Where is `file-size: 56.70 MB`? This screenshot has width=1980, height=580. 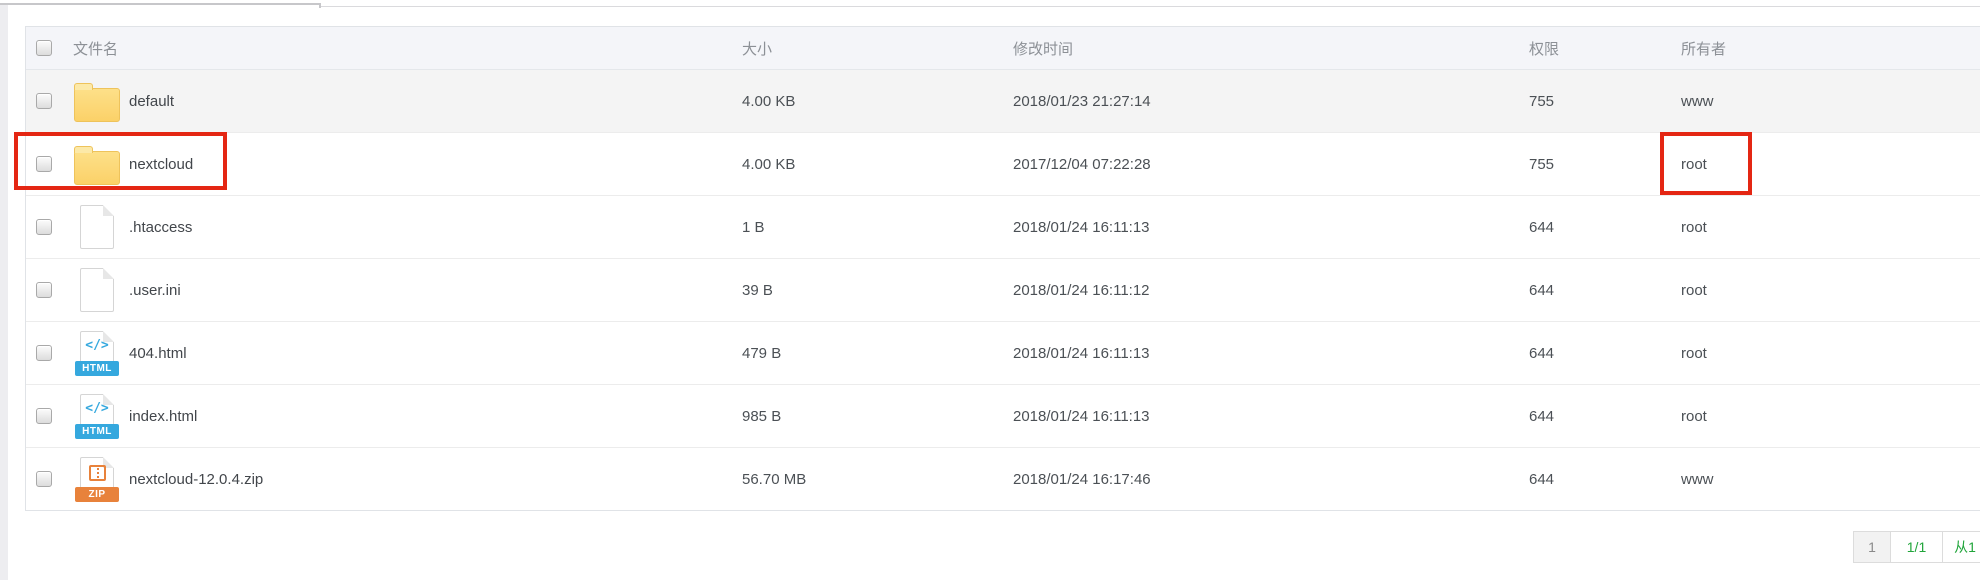
file-size: 56.70 MB is located at coordinates (774, 479).